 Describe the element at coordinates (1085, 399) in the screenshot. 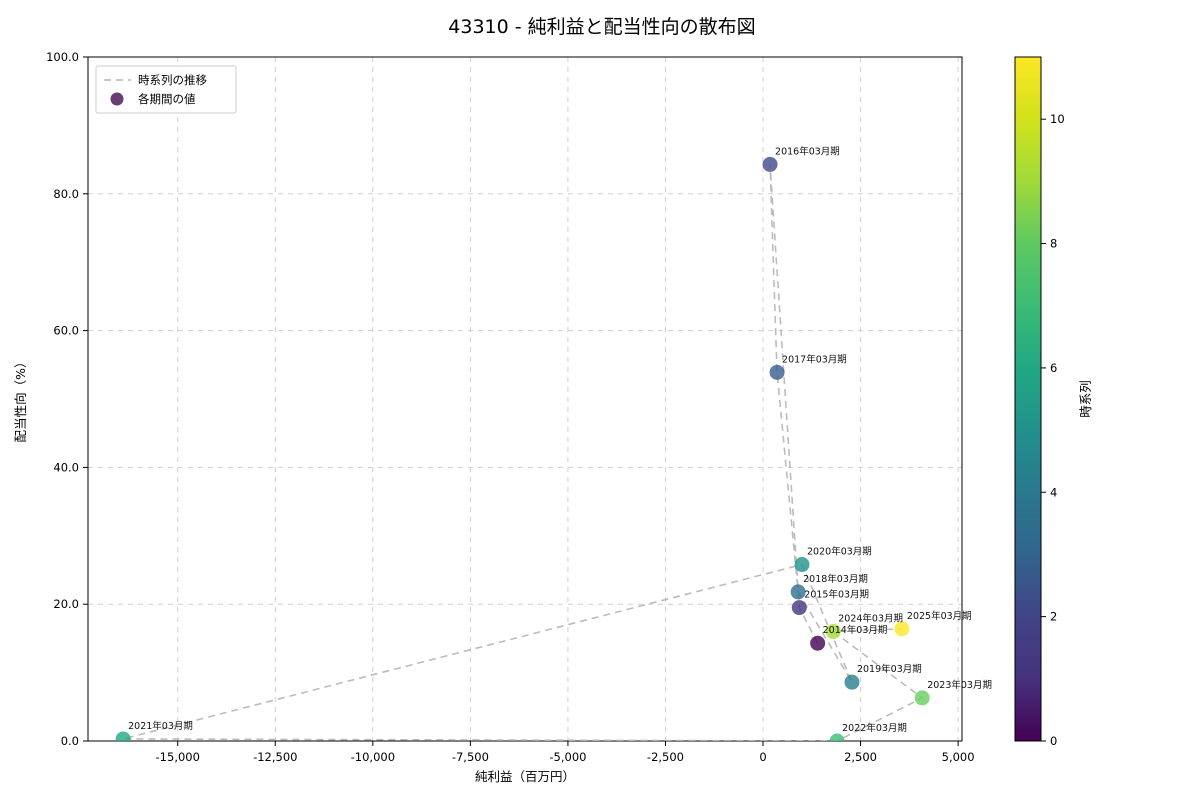

I see `colorbar-label: 時系列` at that location.